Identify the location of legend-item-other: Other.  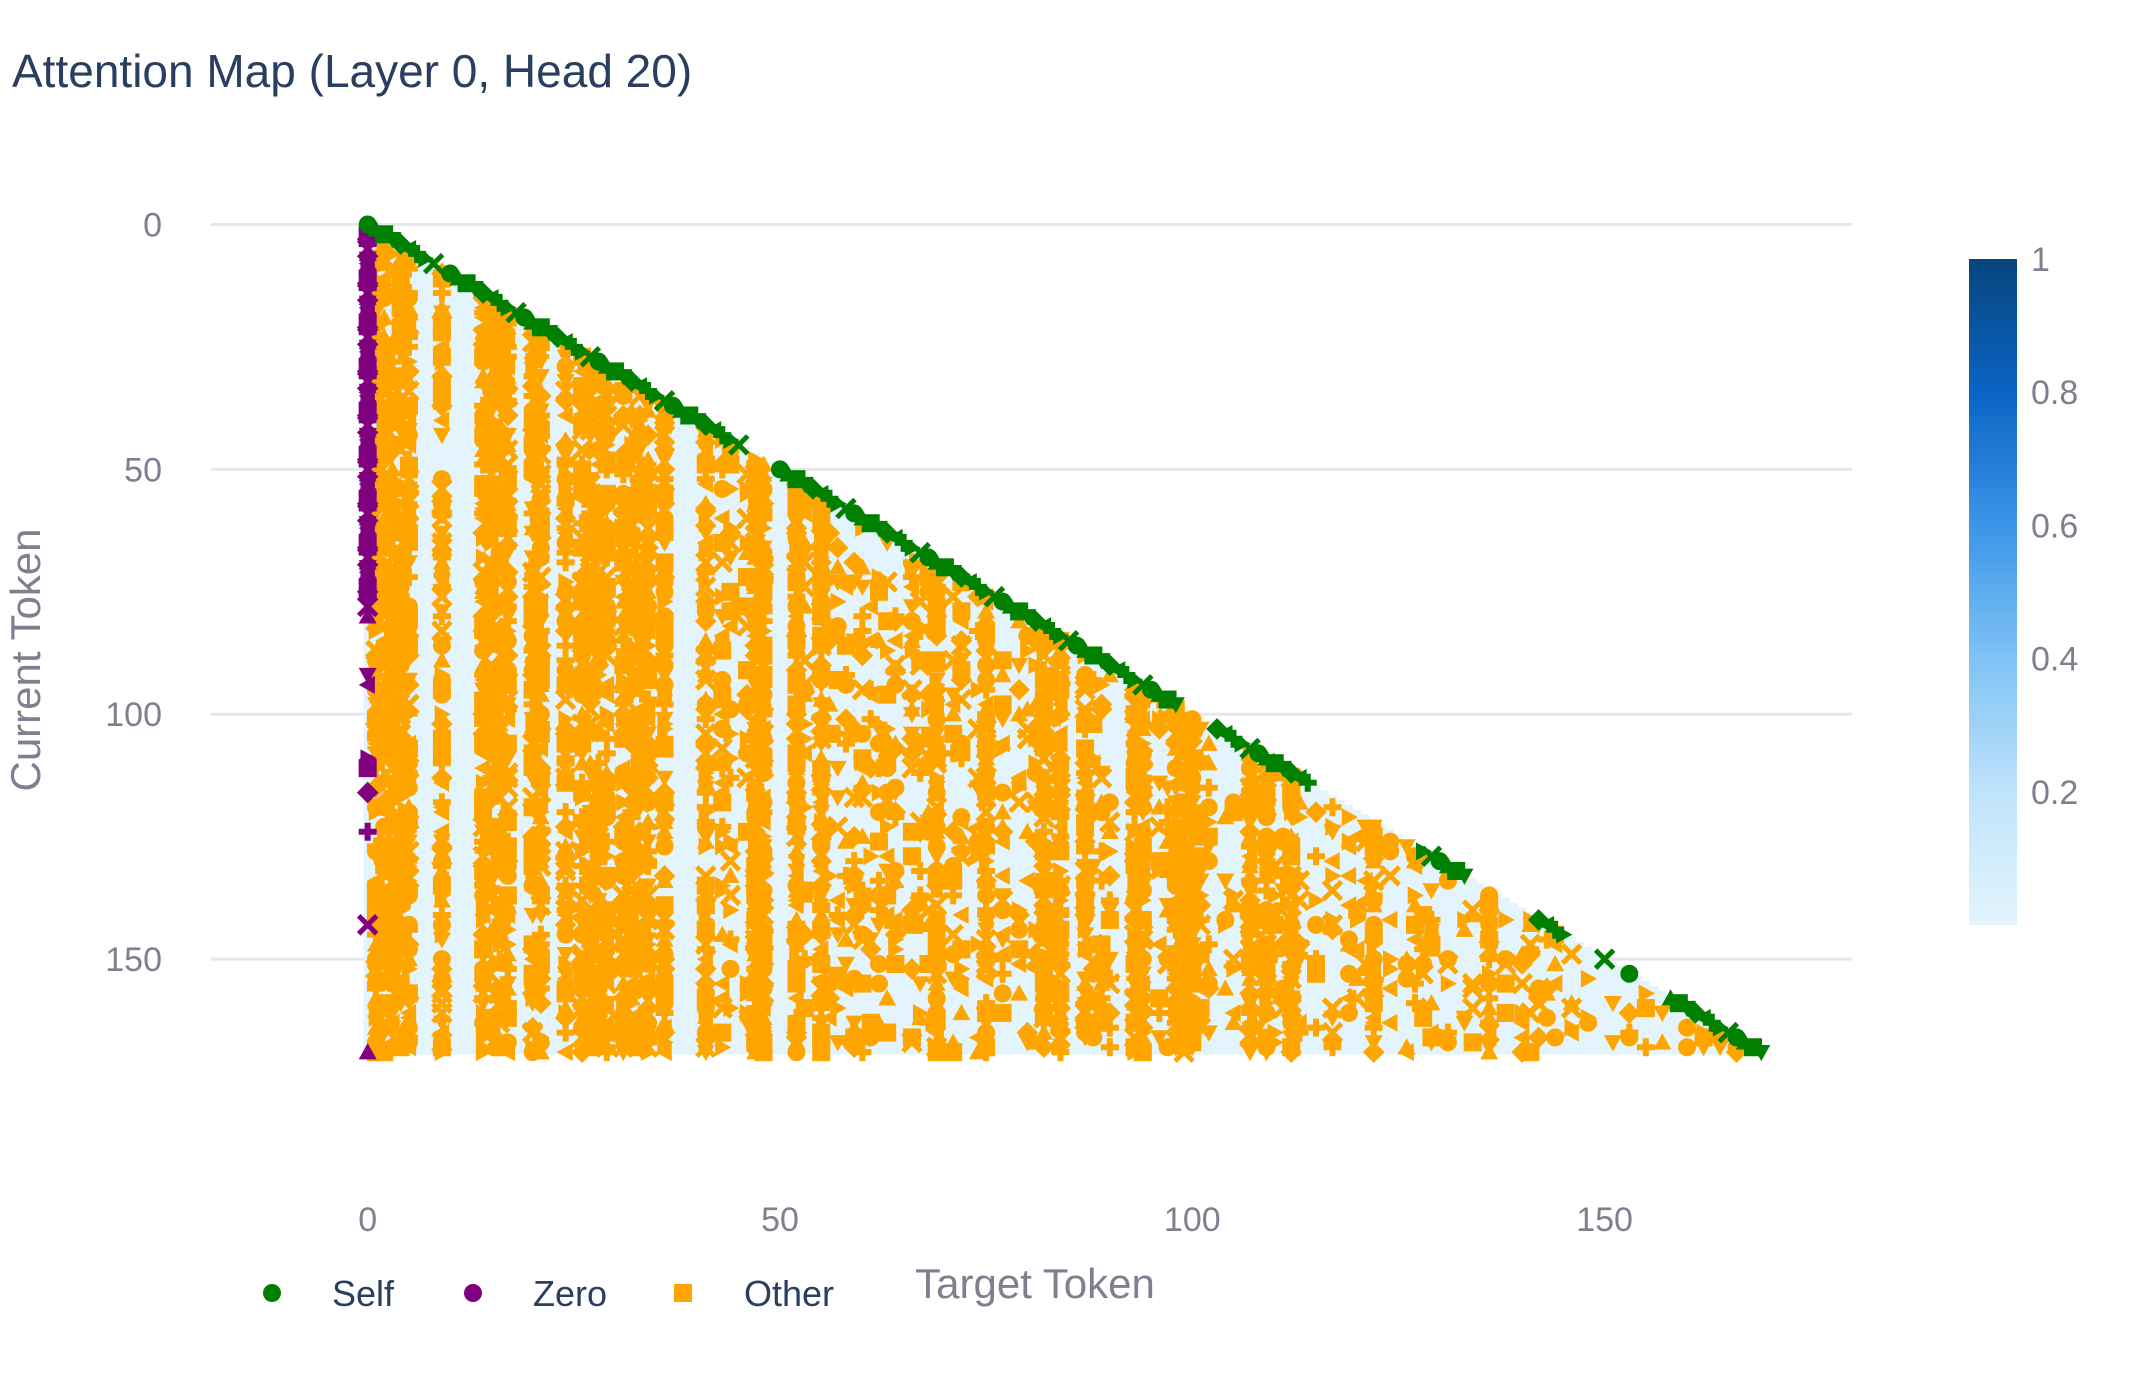
(754, 1293).